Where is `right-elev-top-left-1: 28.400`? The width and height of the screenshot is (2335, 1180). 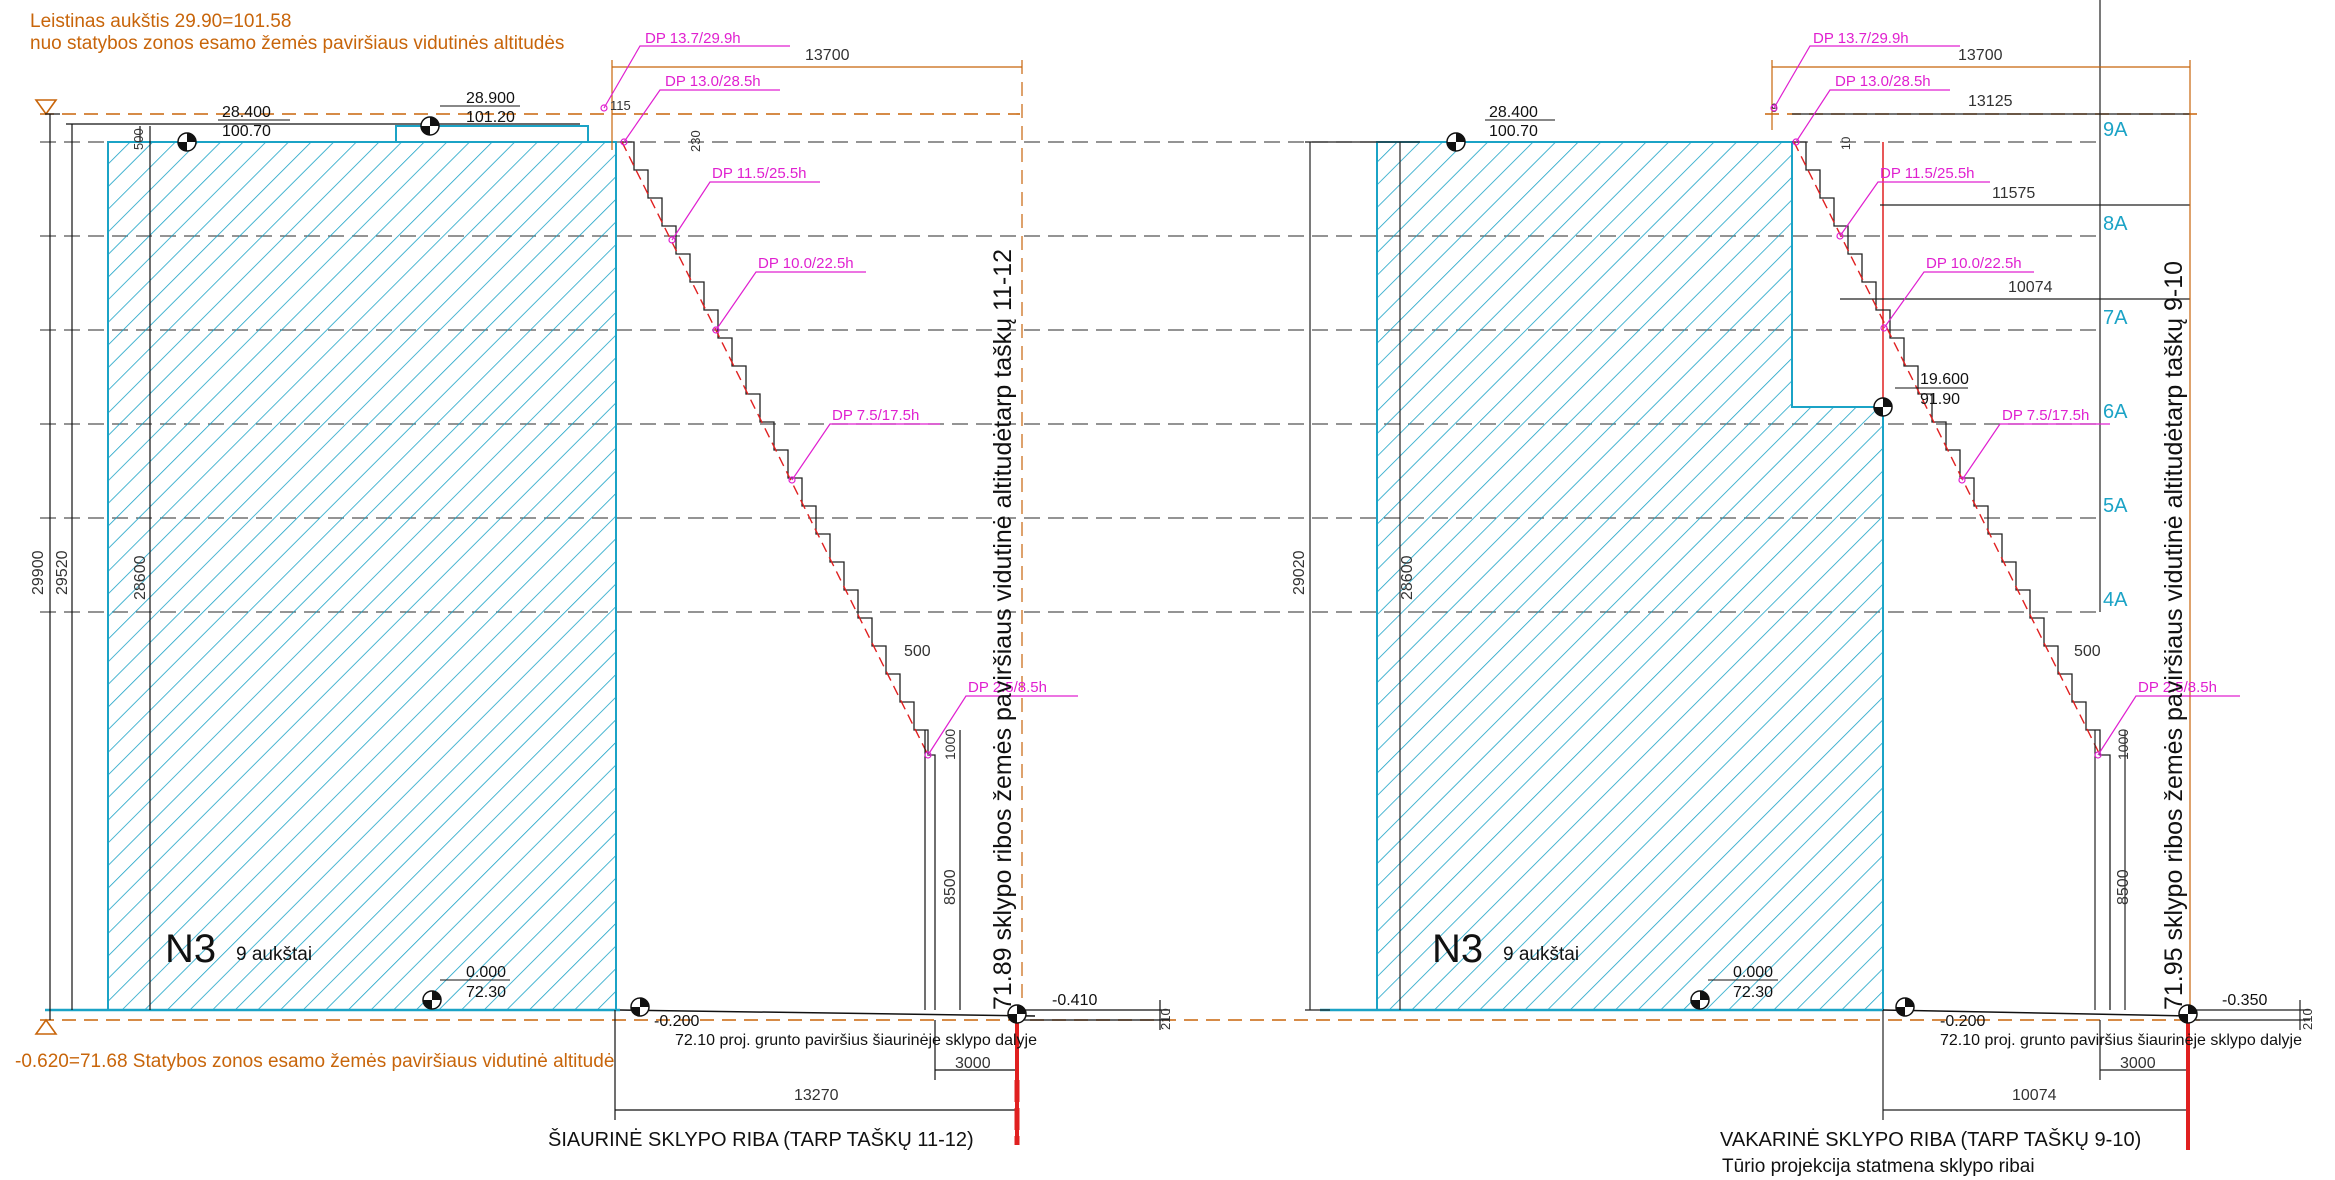 right-elev-top-left-1: 28.400 is located at coordinates (1513, 112).